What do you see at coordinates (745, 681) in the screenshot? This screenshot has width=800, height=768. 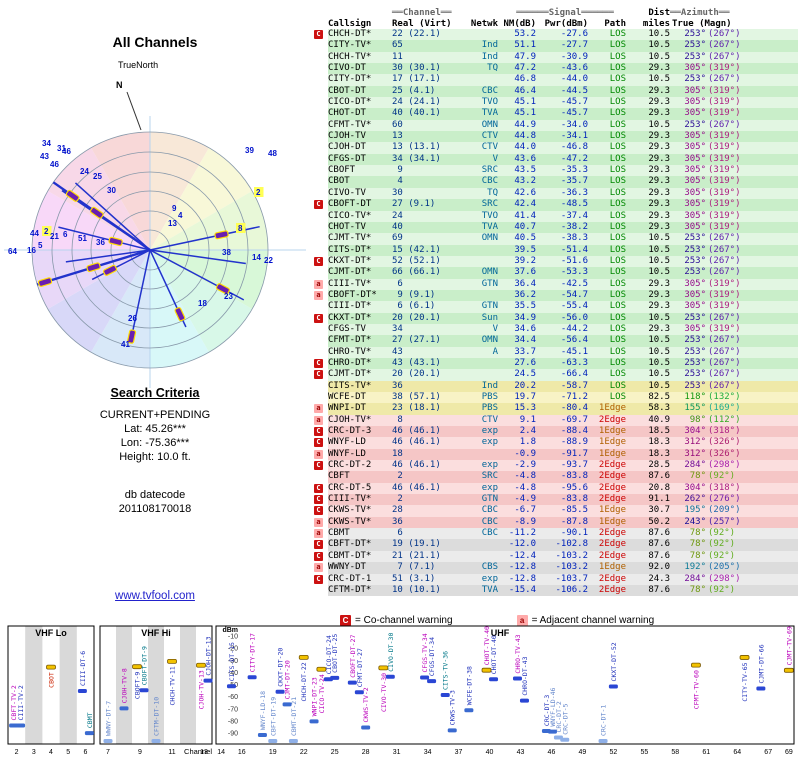 I see `svg-text: CITY-TV-65` at bounding box center [745, 681].